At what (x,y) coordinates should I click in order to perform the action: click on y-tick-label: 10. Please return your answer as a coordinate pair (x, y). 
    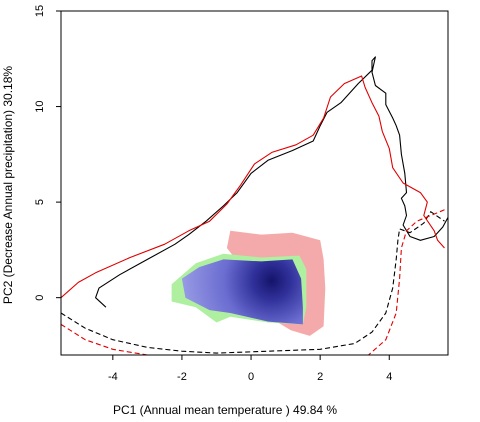
    Looking at the image, I should click on (40, 106).